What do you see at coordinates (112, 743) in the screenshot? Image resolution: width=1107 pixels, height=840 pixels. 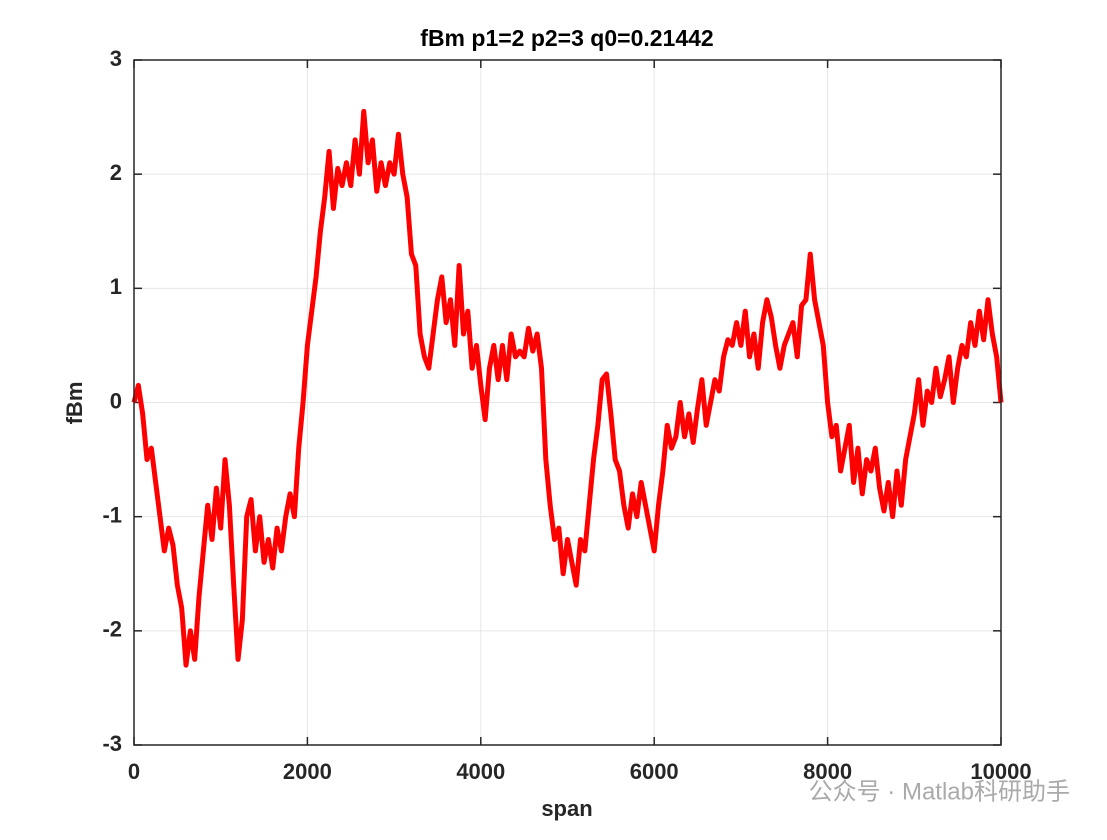 I see `y-tick-label: -3` at bounding box center [112, 743].